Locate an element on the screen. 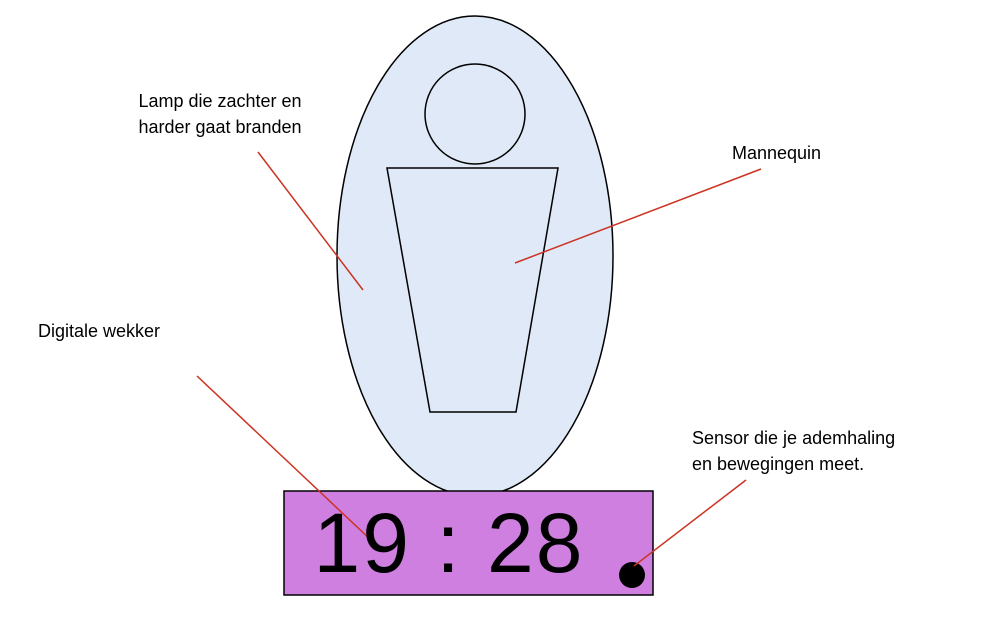 Image resolution: width=982 pixels, height=638 pixels. clock-label-text: Digitale wekker is located at coordinates (99, 331).